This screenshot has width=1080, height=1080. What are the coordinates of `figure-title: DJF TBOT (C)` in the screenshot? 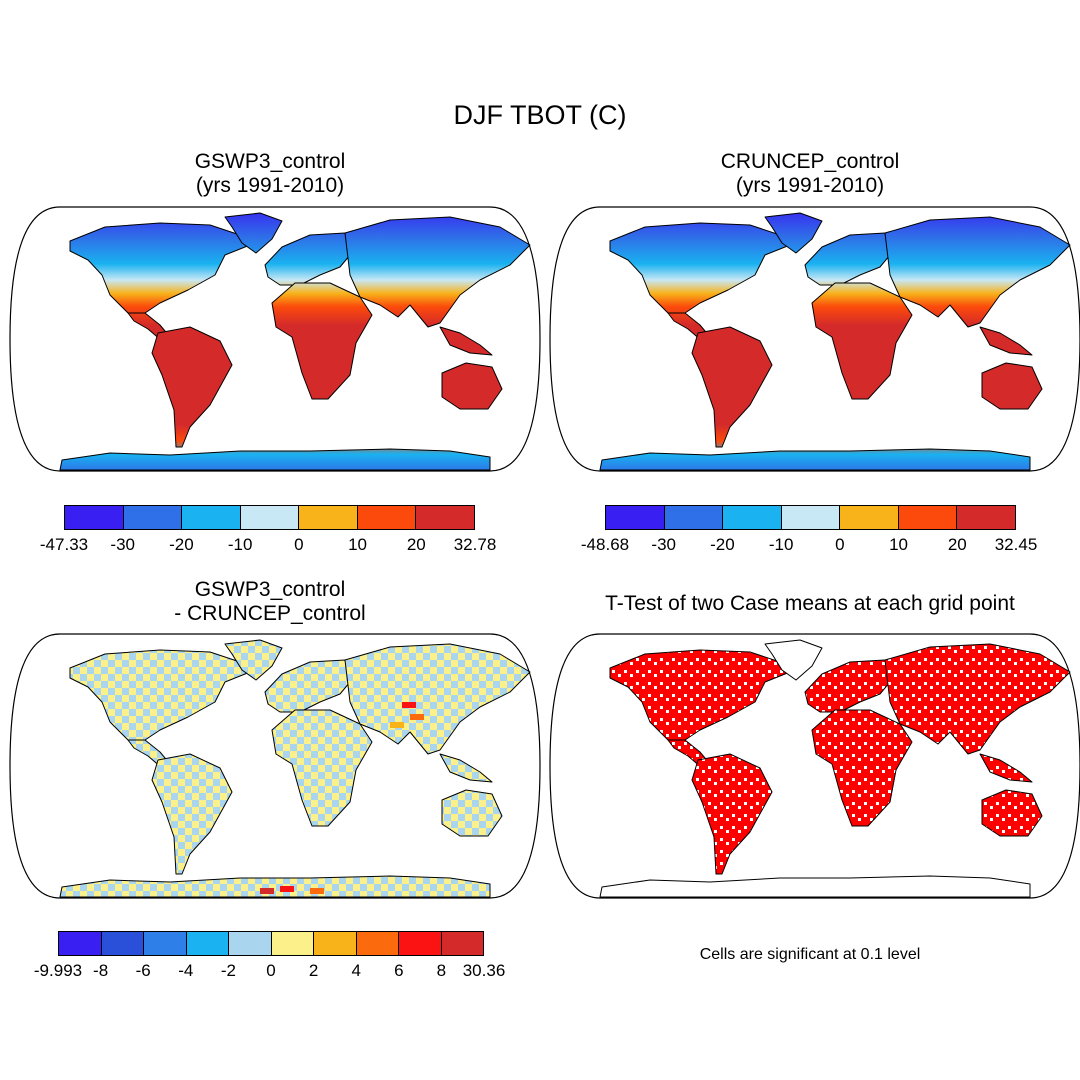 It's located at (540, 115).